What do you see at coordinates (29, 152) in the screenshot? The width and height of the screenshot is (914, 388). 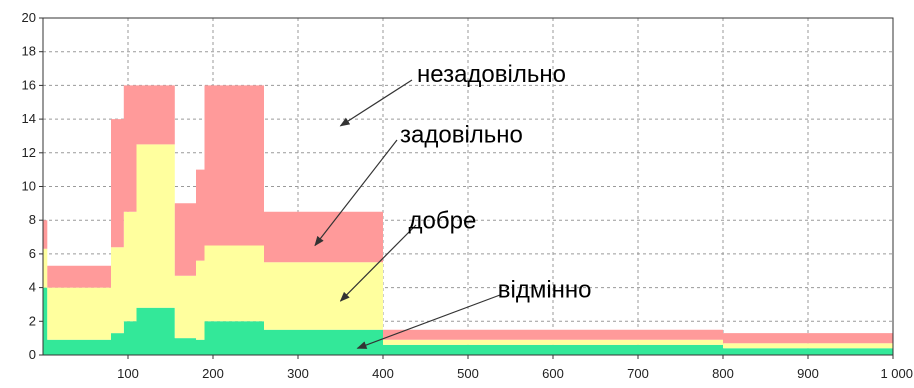 I see `y-tick-label: 12` at bounding box center [29, 152].